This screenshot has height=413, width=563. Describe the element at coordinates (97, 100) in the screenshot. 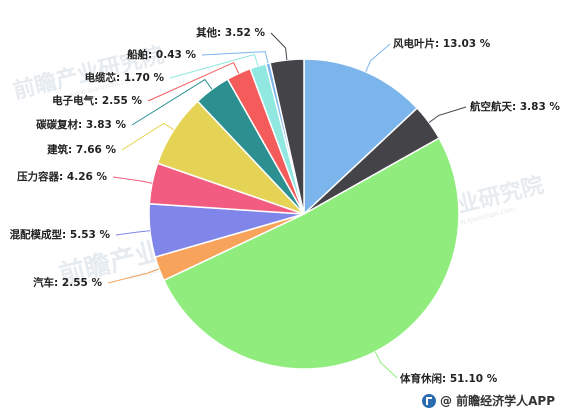

I see `slice-label-8: 电子电气: 2.55 %` at that location.